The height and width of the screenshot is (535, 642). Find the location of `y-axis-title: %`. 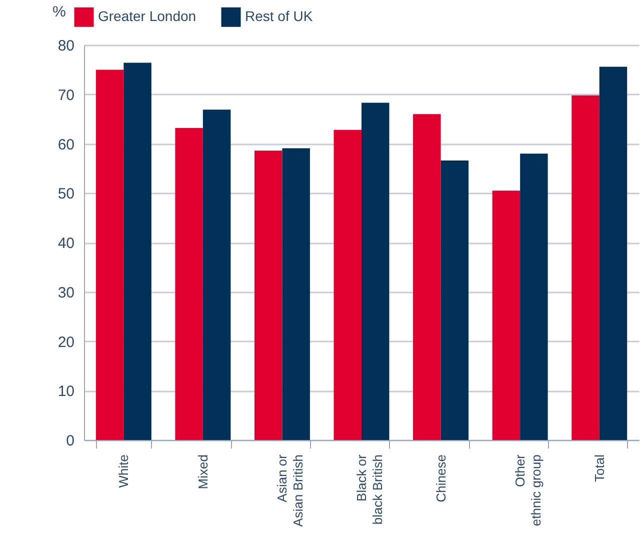

y-axis-title: % is located at coordinates (59, 12).